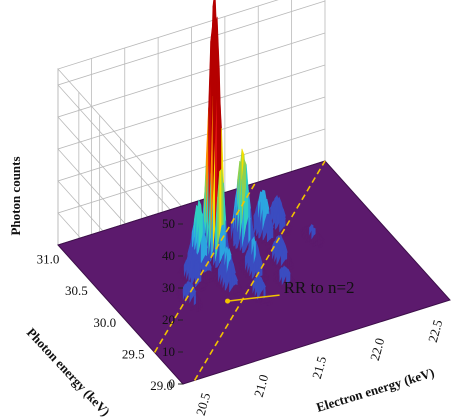  I want to click on y-tick-label: 30.5, so click(76, 290).